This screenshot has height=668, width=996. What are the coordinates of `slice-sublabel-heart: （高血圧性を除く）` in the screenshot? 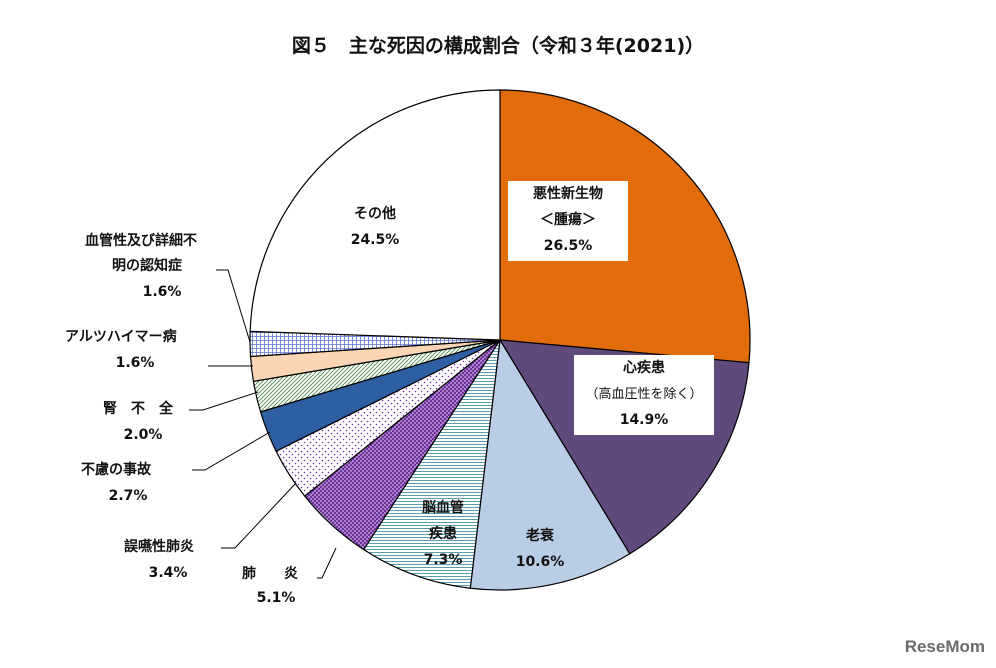 It's located at (643, 394).